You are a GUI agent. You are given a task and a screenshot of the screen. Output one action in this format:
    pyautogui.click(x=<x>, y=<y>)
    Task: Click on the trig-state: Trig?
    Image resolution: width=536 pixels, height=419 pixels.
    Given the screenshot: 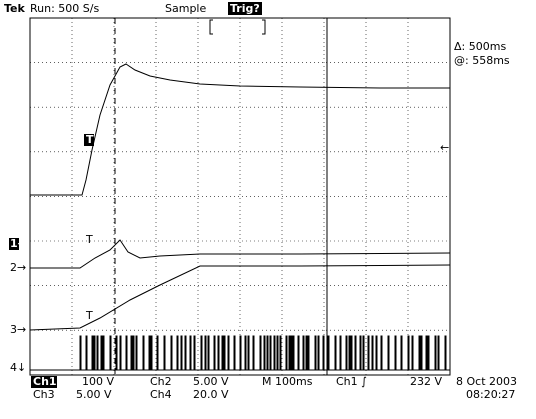 What is the action you would take?
    pyautogui.click(x=245, y=8)
    